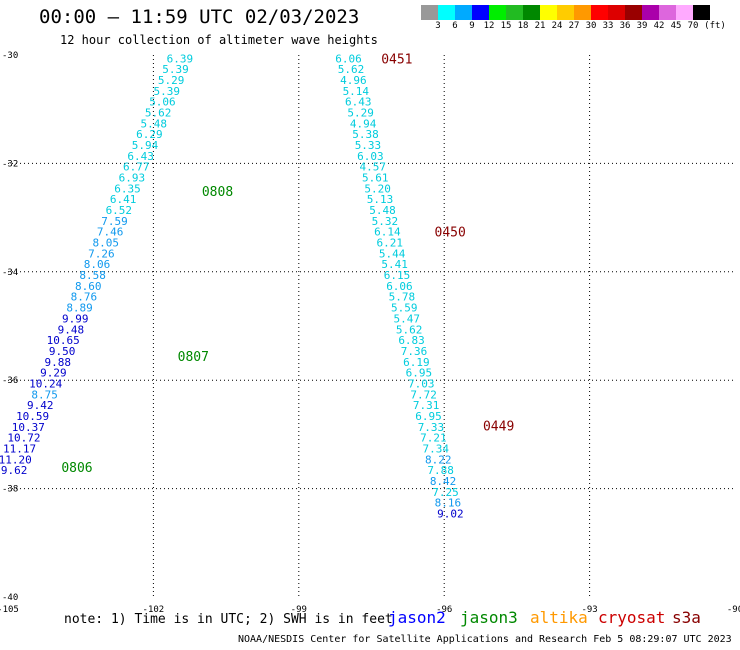 Image resolution: width=740 pixels, height=650 pixels. What do you see at coordinates (10, 381) in the screenshot?
I see `y-tick-label: -36` at bounding box center [10, 381].